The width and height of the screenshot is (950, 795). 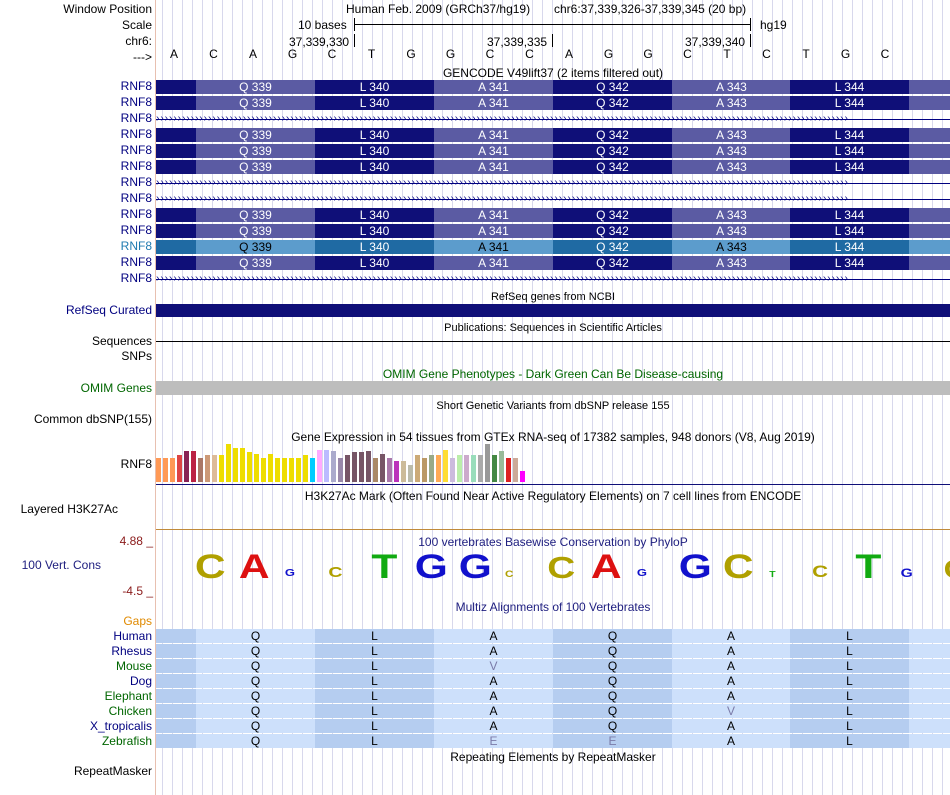 I want to click on omim-genes-label: OMIM Genes, so click(x=116, y=388).